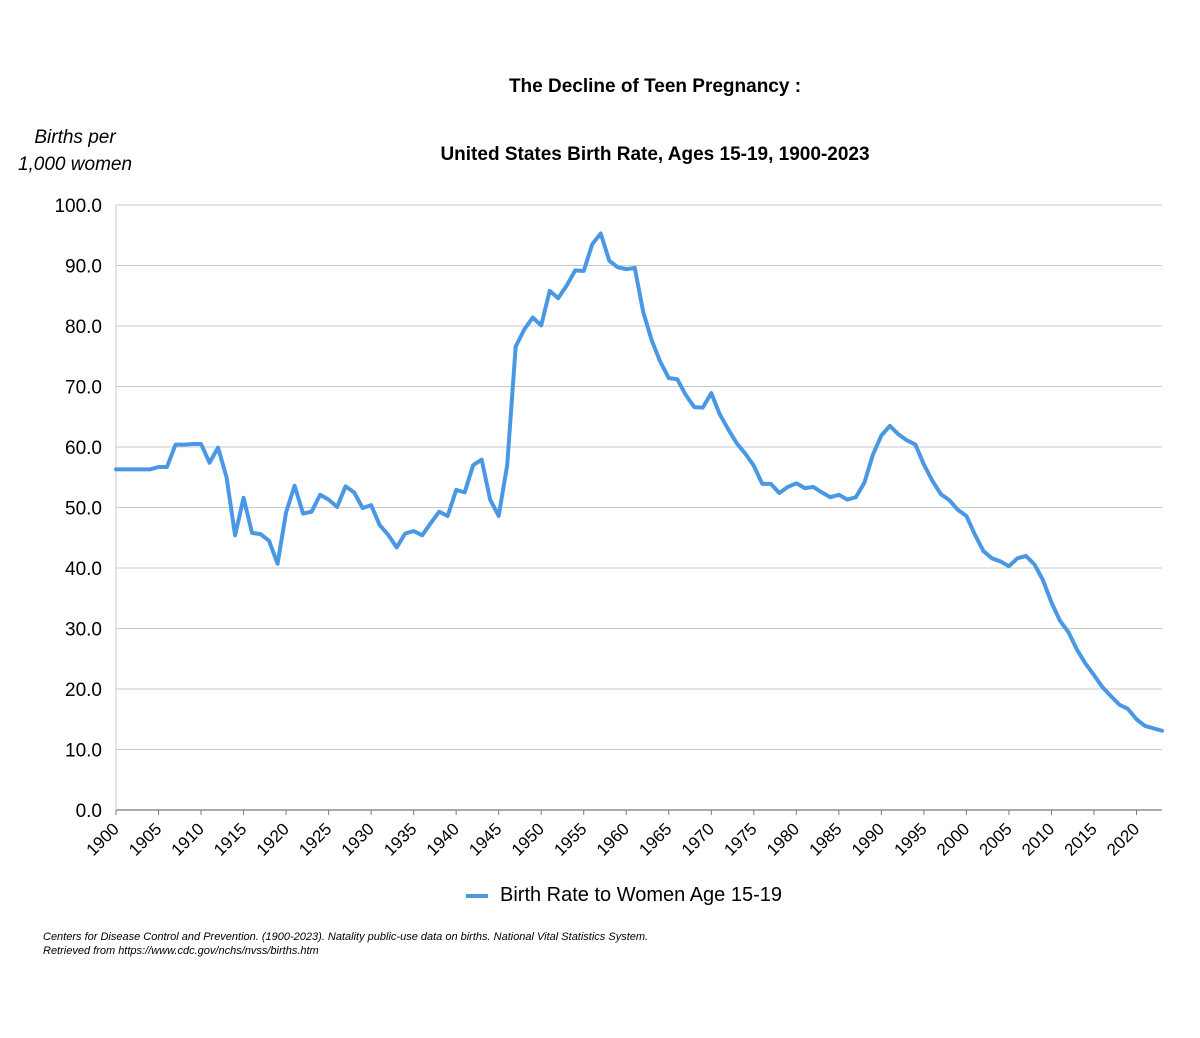  Describe the element at coordinates (83, 448) in the screenshot. I see `y-tick-label: 60.0` at that location.